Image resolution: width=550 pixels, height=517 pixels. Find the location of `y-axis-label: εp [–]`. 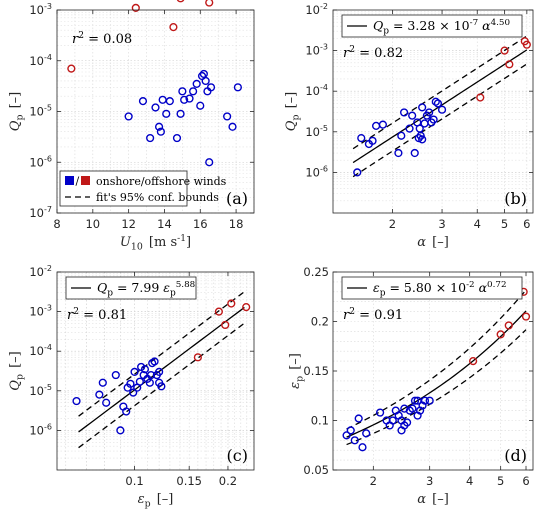

y-axis-label: εp [–] is located at coordinates (297, 371).